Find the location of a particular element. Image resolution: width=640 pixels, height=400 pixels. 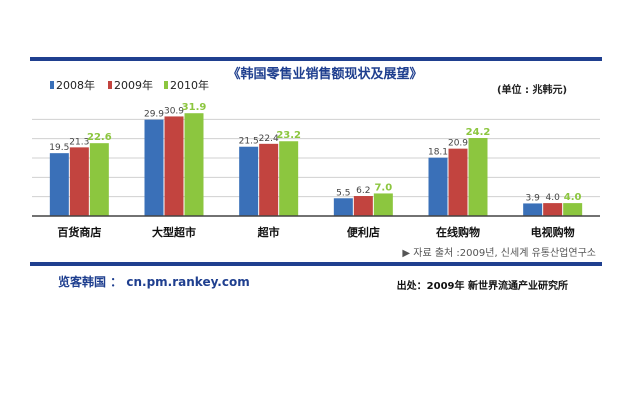

chart-title: 《韩国零售业销售额现状及展望》 is located at coordinates (324, 74).